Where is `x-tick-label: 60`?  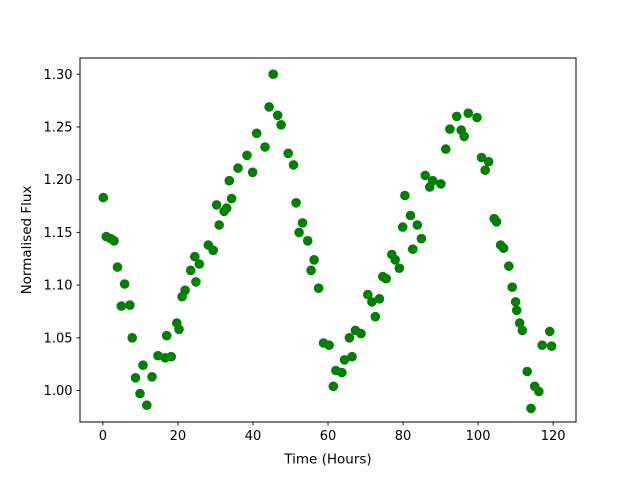 x-tick-label: 60 is located at coordinates (328, 436).